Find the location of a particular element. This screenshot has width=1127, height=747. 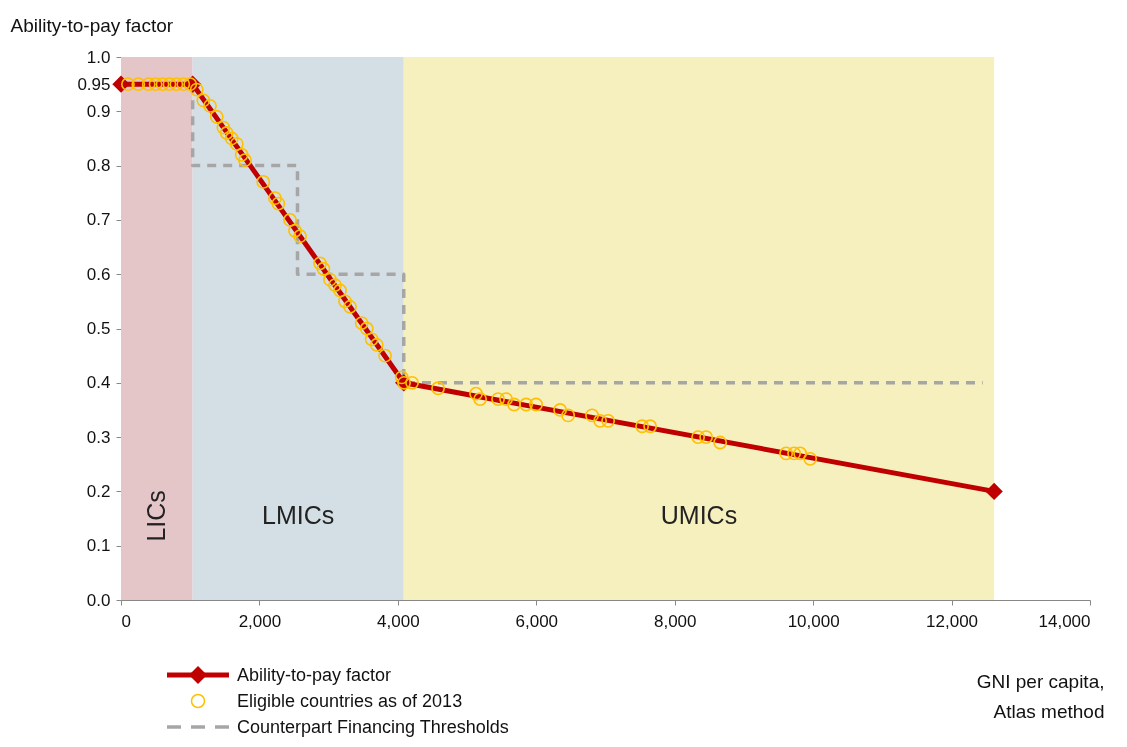

x-tick-label: 2,000 is located at coordinates (260, 621).